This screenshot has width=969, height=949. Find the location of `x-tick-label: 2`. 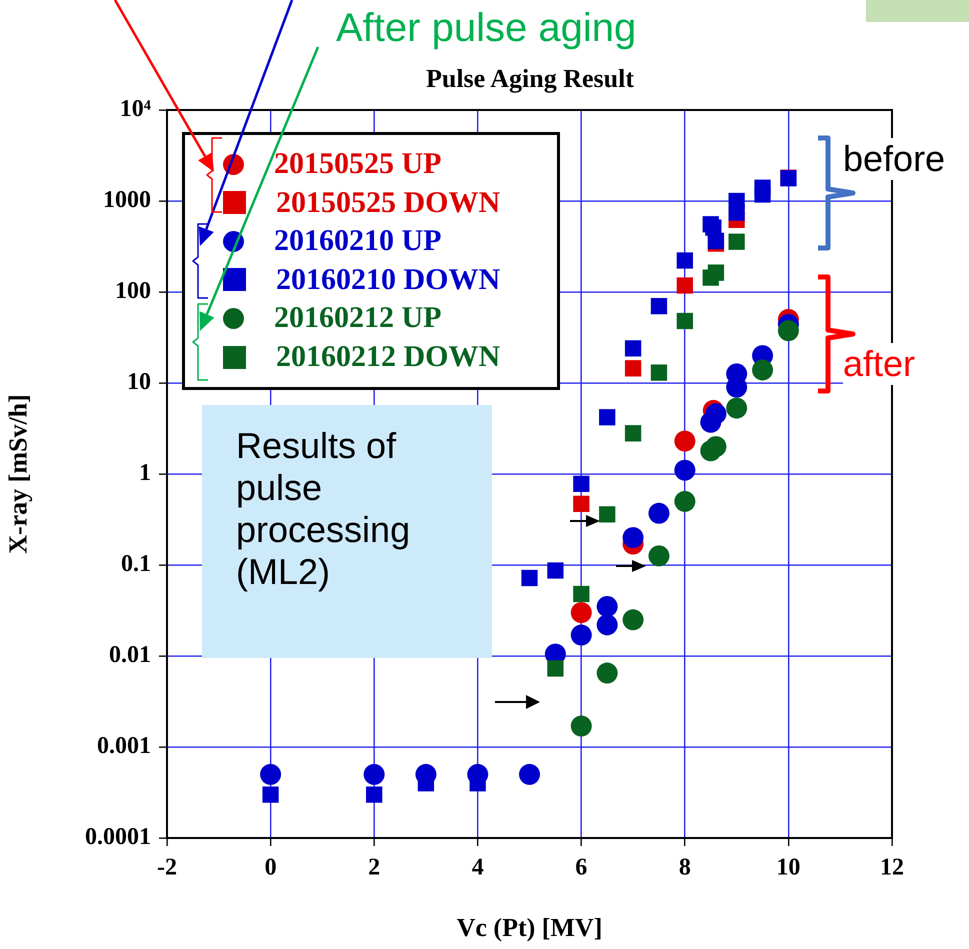

x-tick-label: 2 is located at coordinates (374, 867).